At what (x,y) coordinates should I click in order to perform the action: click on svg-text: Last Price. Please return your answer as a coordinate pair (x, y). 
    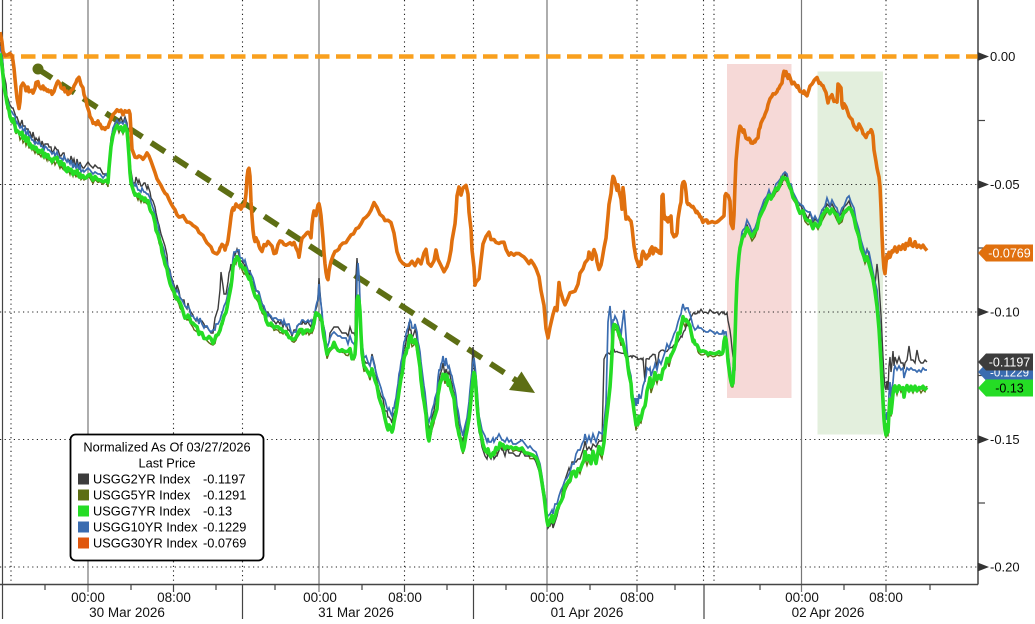
    Looking at the image, I should click on (167, 463).